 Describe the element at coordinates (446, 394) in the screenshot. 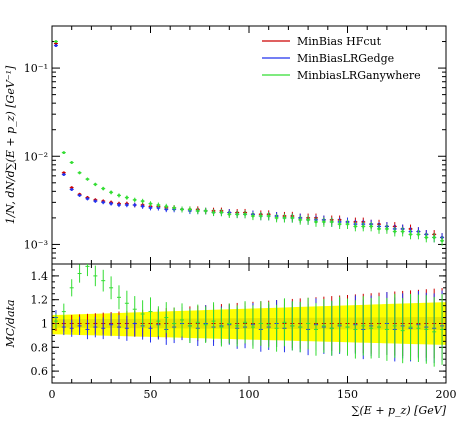

I see `x-tick-label: 200` at that location.